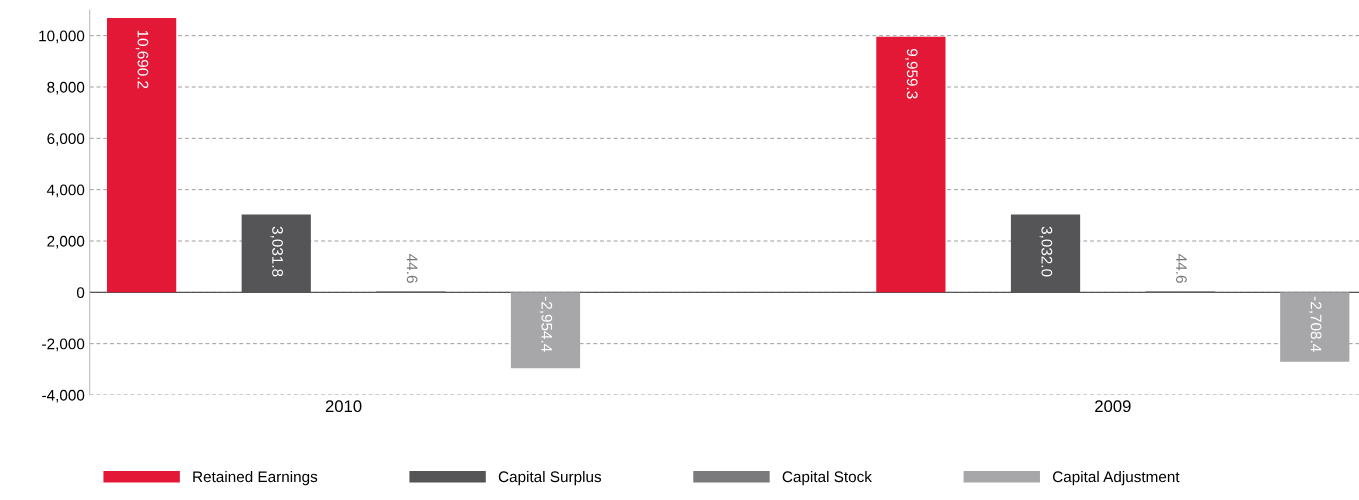 Image resolution: width=1359 pixels, height=500 pixels. Describe the element at coordinates (66, 88) in the screenshot. I see `y-tick-label: 8,000` at that location.